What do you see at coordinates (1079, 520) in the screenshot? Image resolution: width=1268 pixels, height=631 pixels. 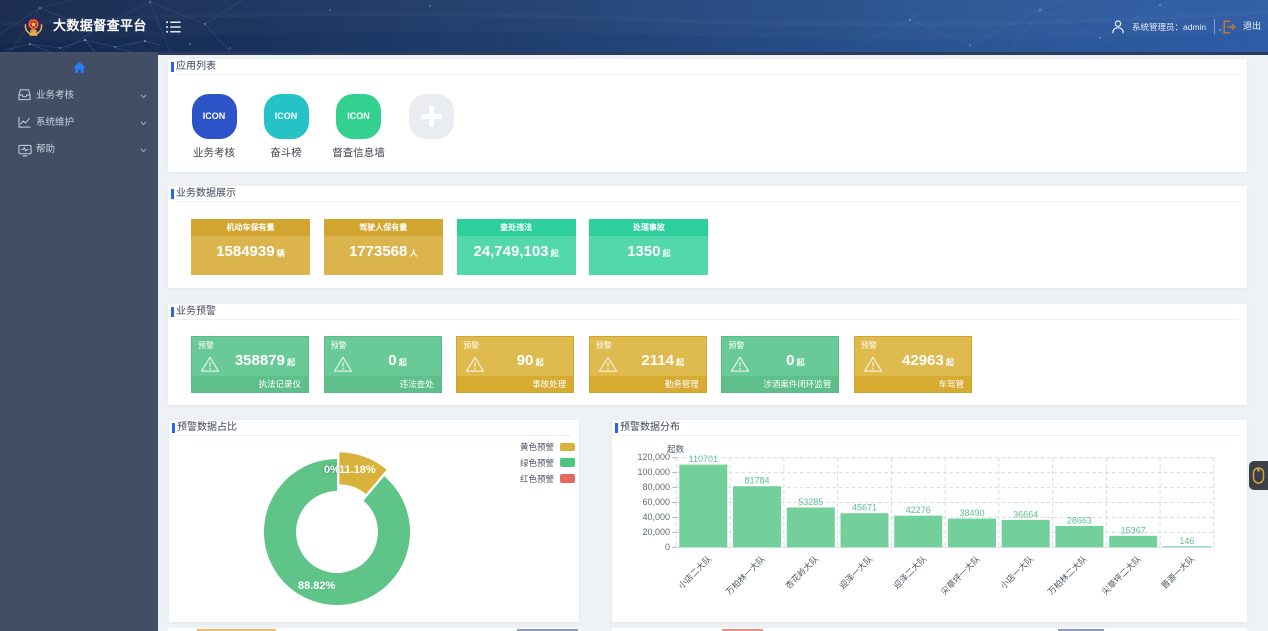 I see `svg-text: 28663` at bounding box center [1079, 520].